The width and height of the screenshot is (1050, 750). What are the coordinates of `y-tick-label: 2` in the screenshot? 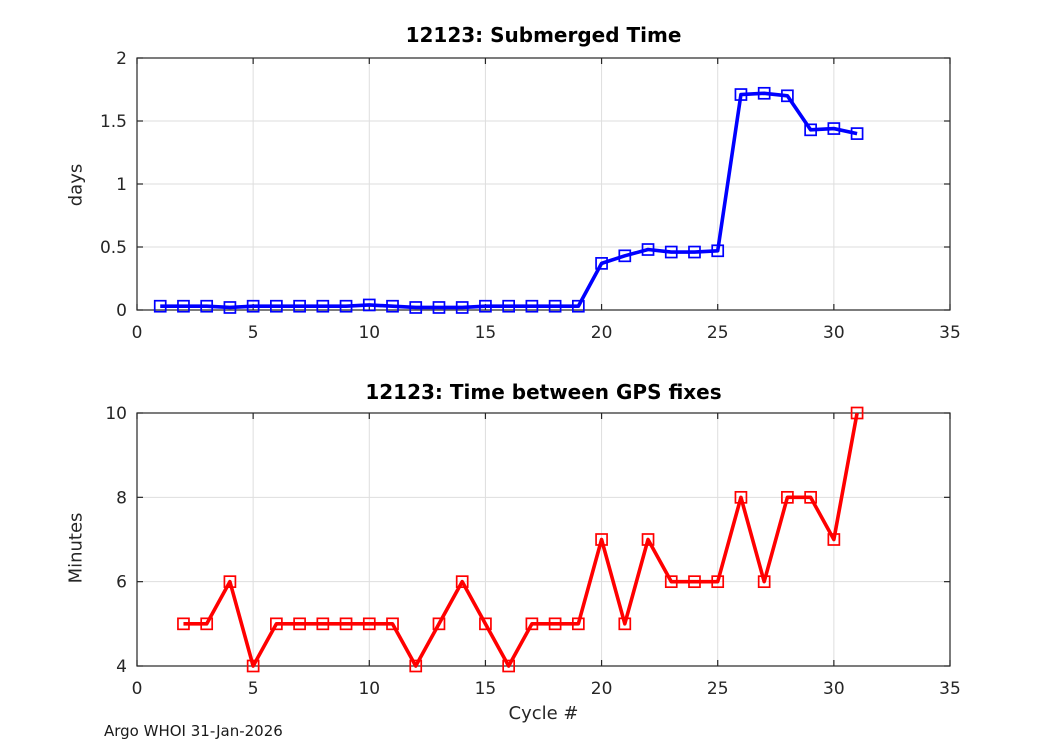 It's located at (121, 59).